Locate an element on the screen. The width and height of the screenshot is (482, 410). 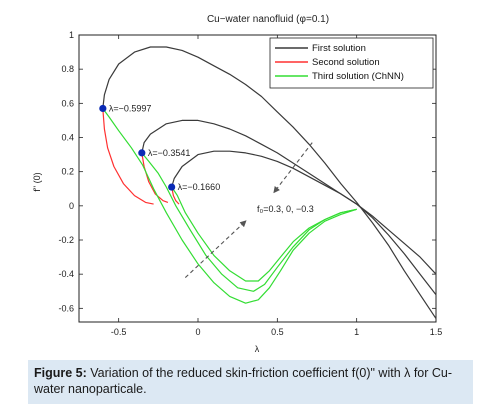
x-tick-label: 0 is located at coordinates (197, 332).